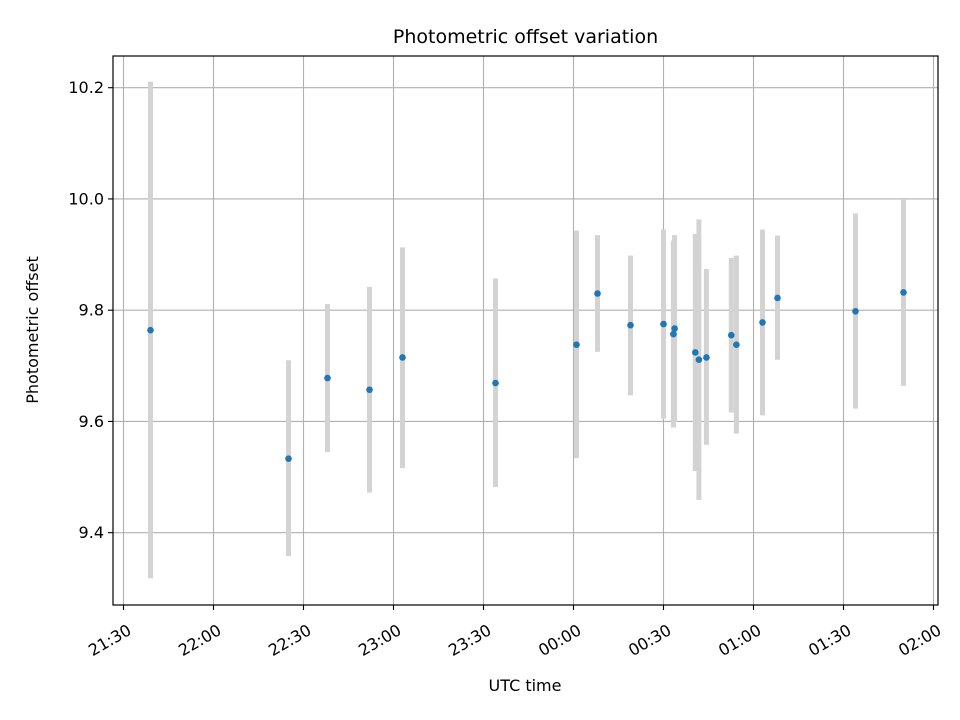  Describe the element at coordinates (525, 685) in the screenshot. I see `x-axis-label: UTC time` at that location.